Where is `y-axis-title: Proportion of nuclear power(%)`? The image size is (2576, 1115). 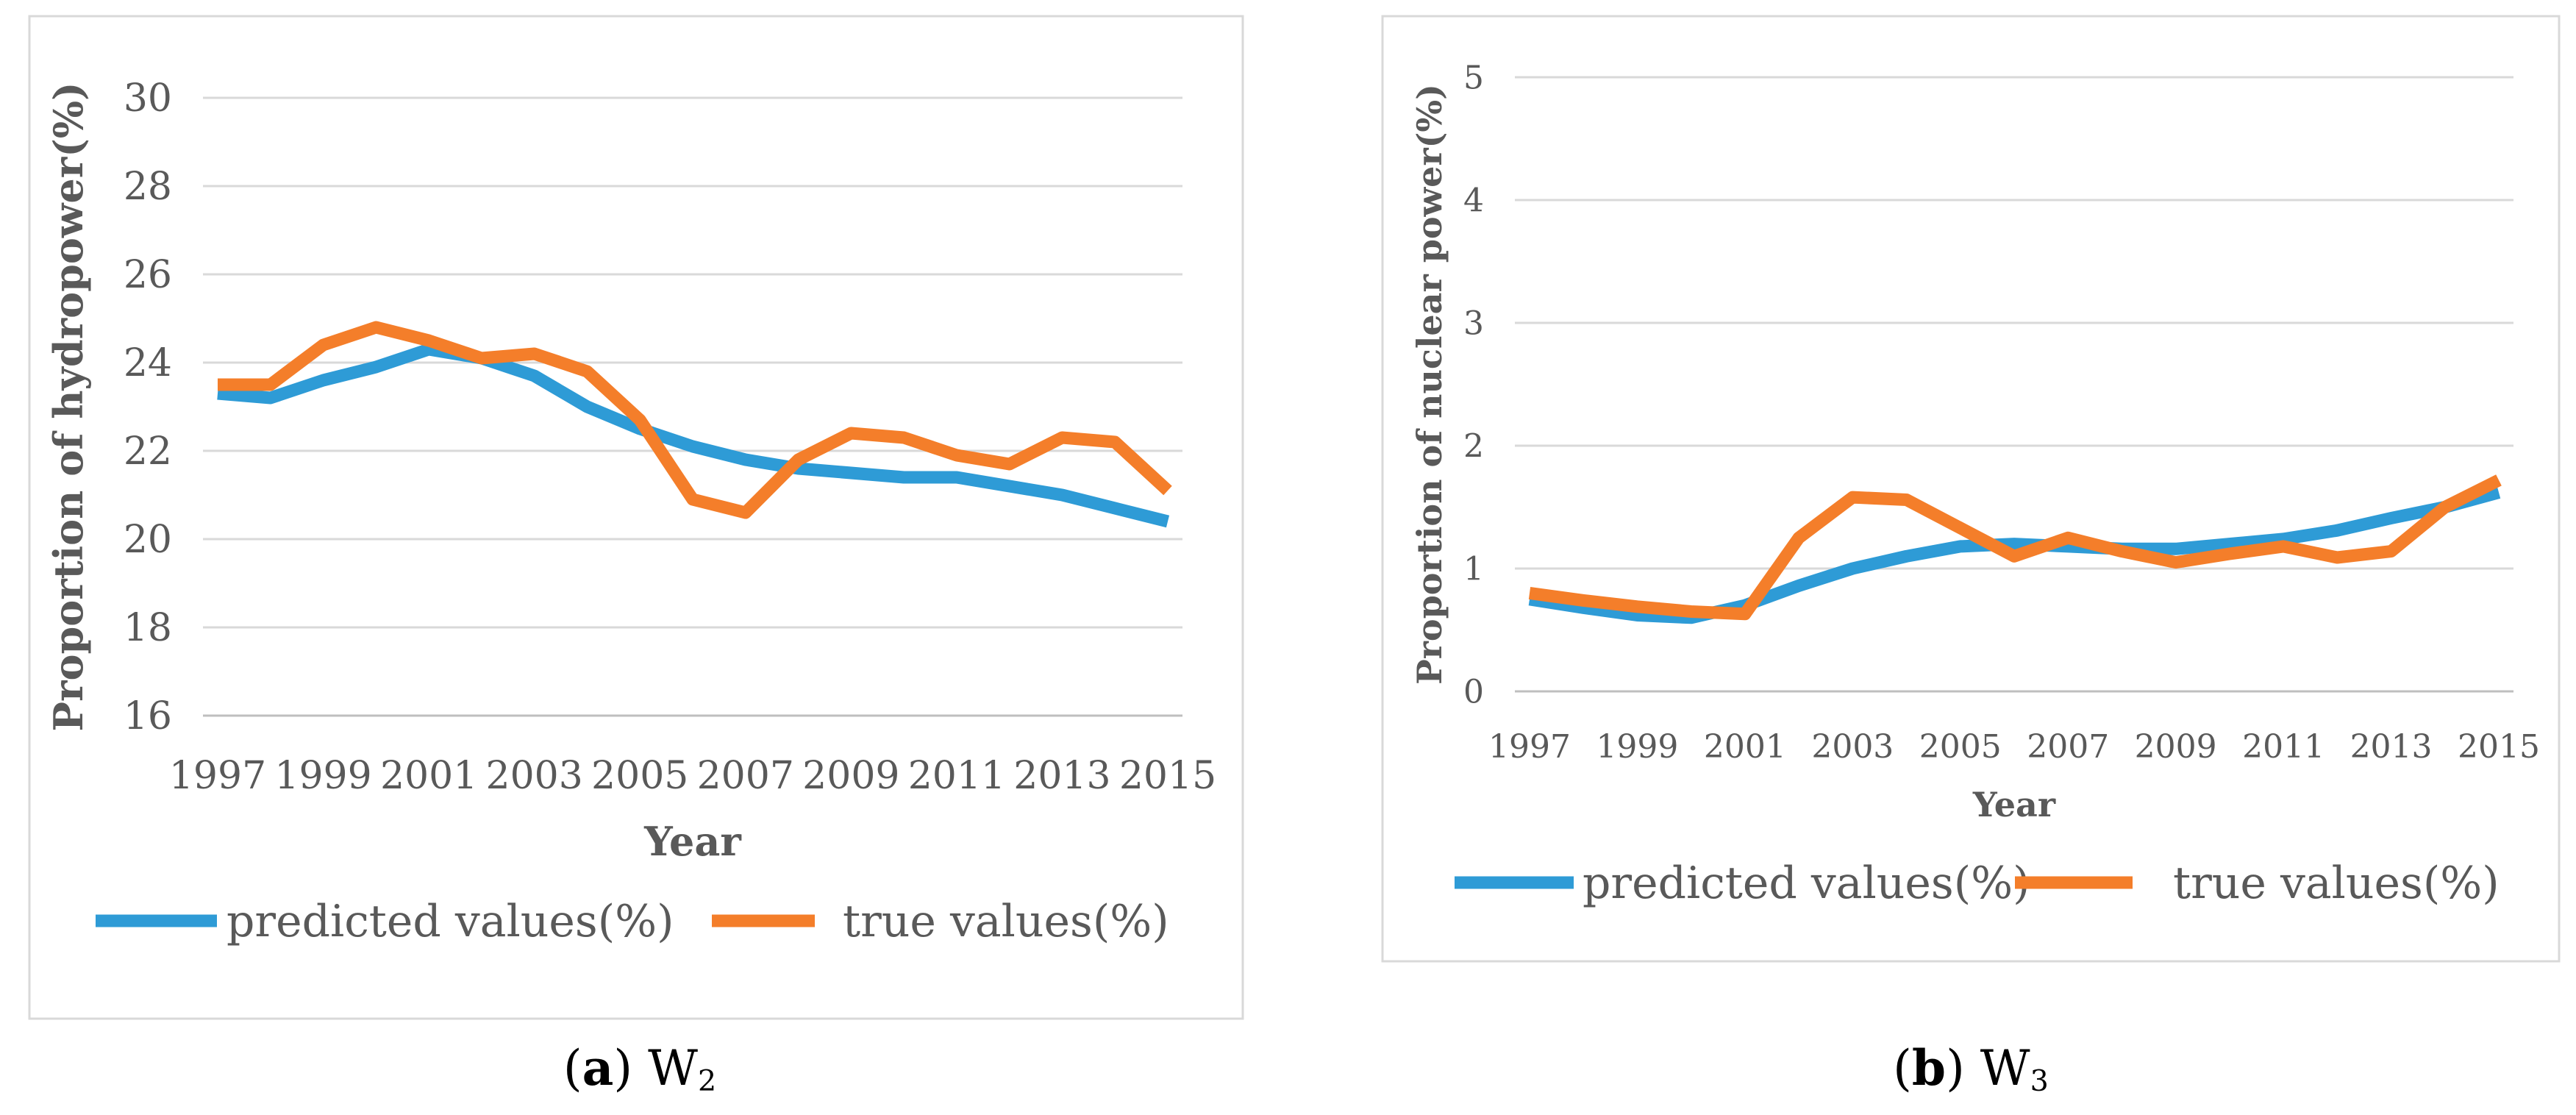 y-axis-title: Proportion of nuclear power(%) is located at coordinates (1429, 384).